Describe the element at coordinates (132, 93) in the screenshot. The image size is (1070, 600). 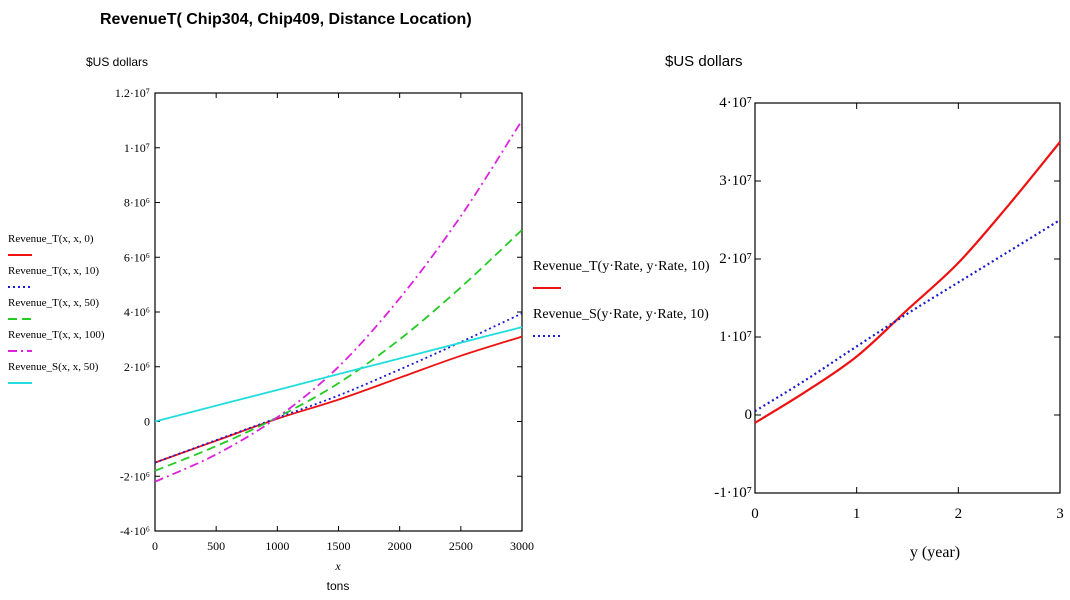
I see `y-tick-label: 1.2·10⁷` at that location.